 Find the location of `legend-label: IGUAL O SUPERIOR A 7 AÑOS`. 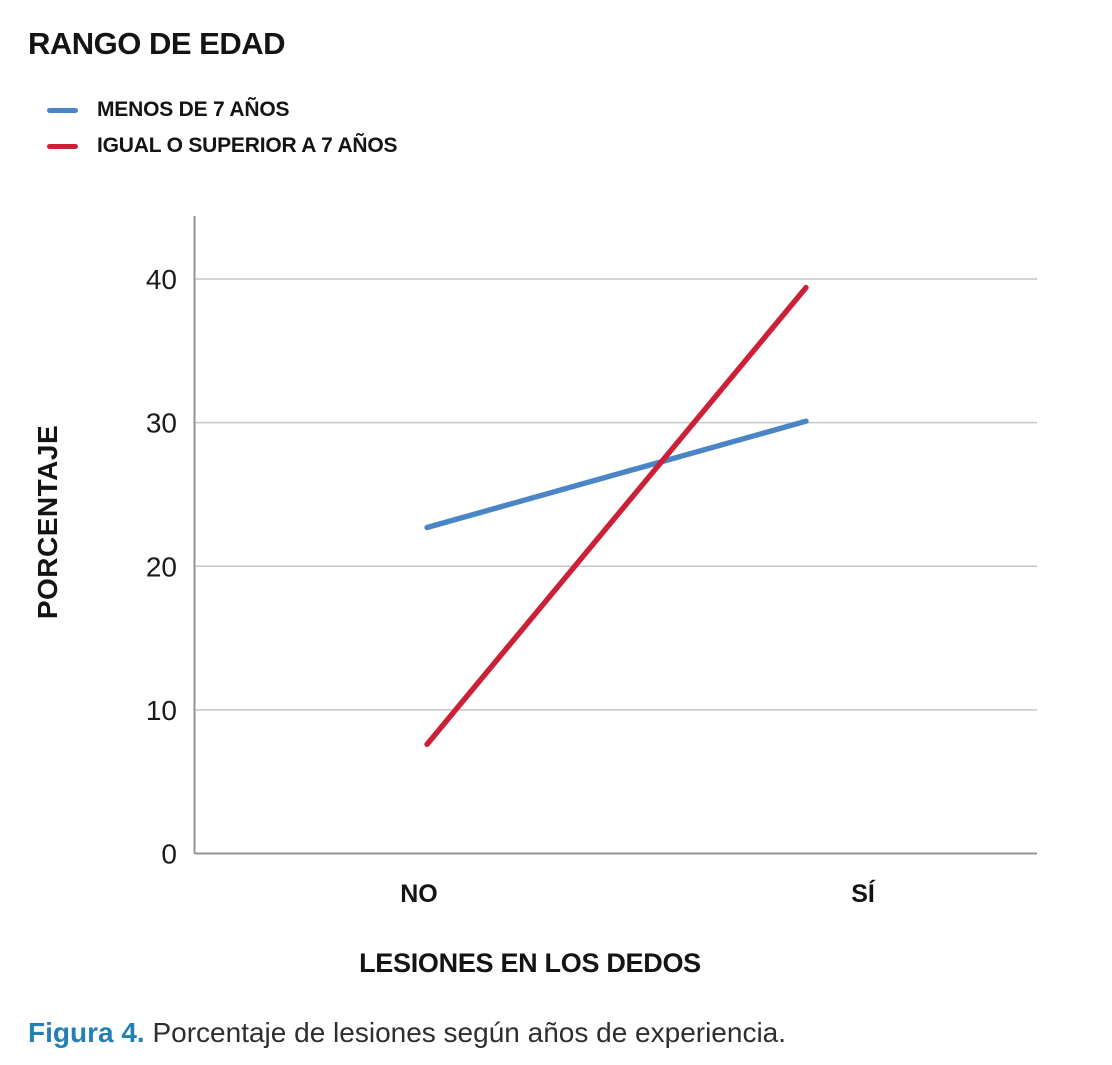

legend-label: IGUAL O SUPERIOR A 7 AÑOS is located at coordinates (247, 145).